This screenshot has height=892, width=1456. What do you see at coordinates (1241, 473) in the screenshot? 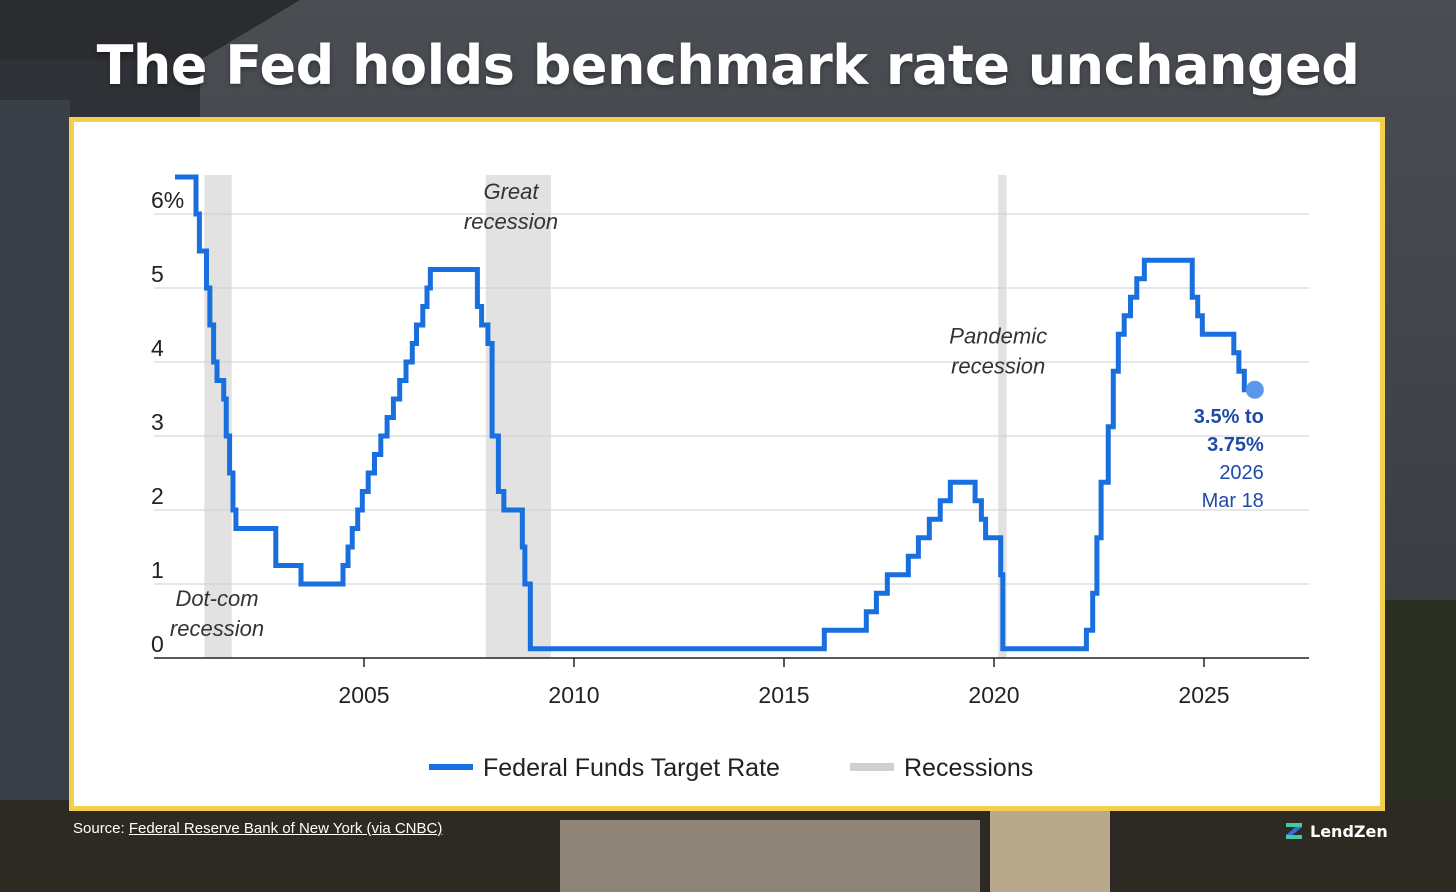
I see `annotation-date: 2026` at bounding box center [1241, 473].